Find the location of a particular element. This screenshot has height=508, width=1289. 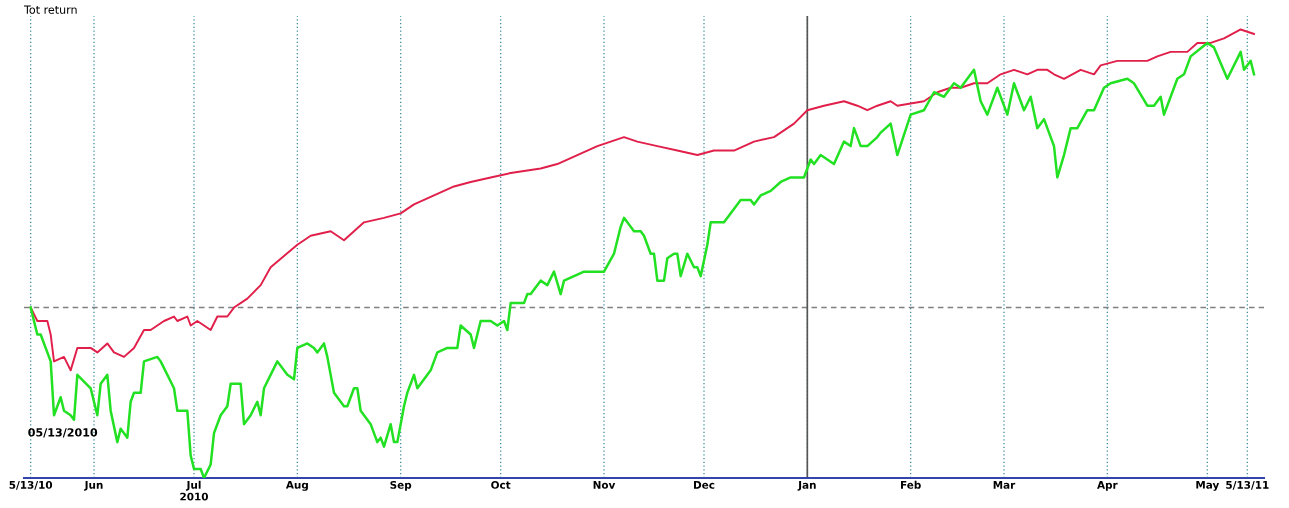

x-tick-label: Feb is located at coordinates (911, 484).